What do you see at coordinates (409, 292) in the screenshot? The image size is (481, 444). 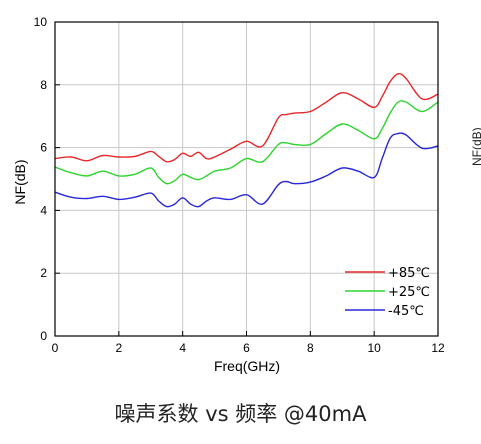 I see `legend-label: +25℃` at bounding box center [409, 292].